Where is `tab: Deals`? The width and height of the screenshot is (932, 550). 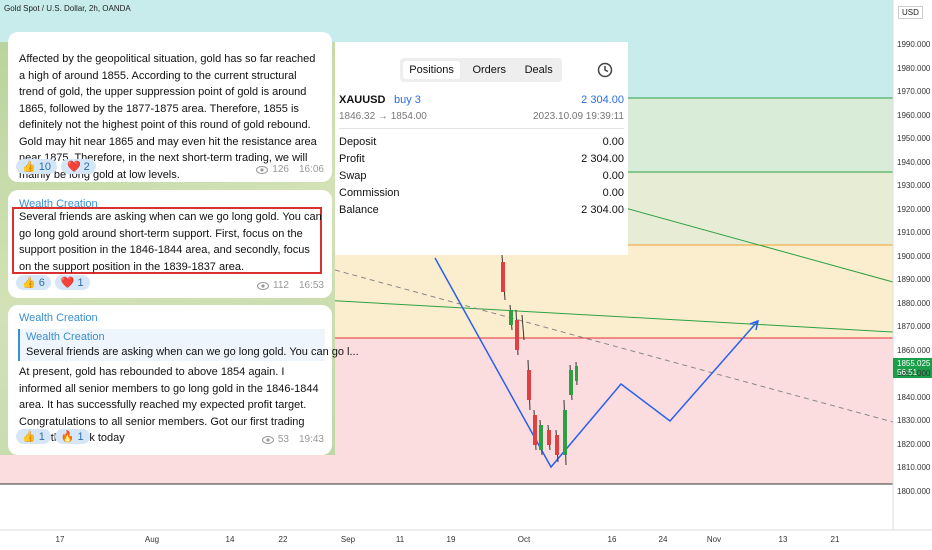 tab: Deals is located at coordinates (538, 70).